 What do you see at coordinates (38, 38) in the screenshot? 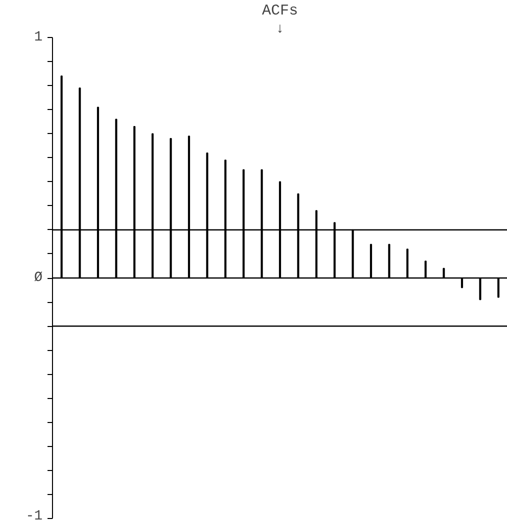
I see `y-tick-label: 1` at bounding box center [38, 38].